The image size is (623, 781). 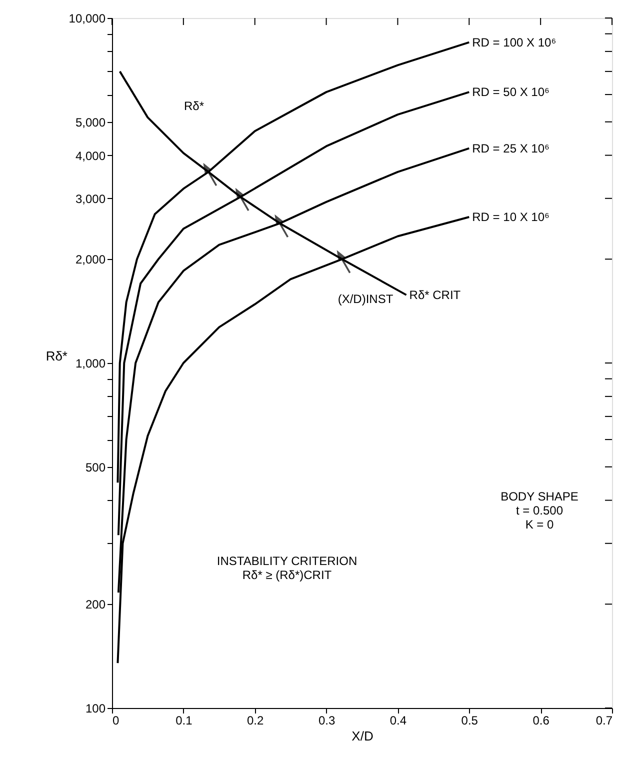 I want to click on x-tick-label: 0.6, so click(x=541, y=721).